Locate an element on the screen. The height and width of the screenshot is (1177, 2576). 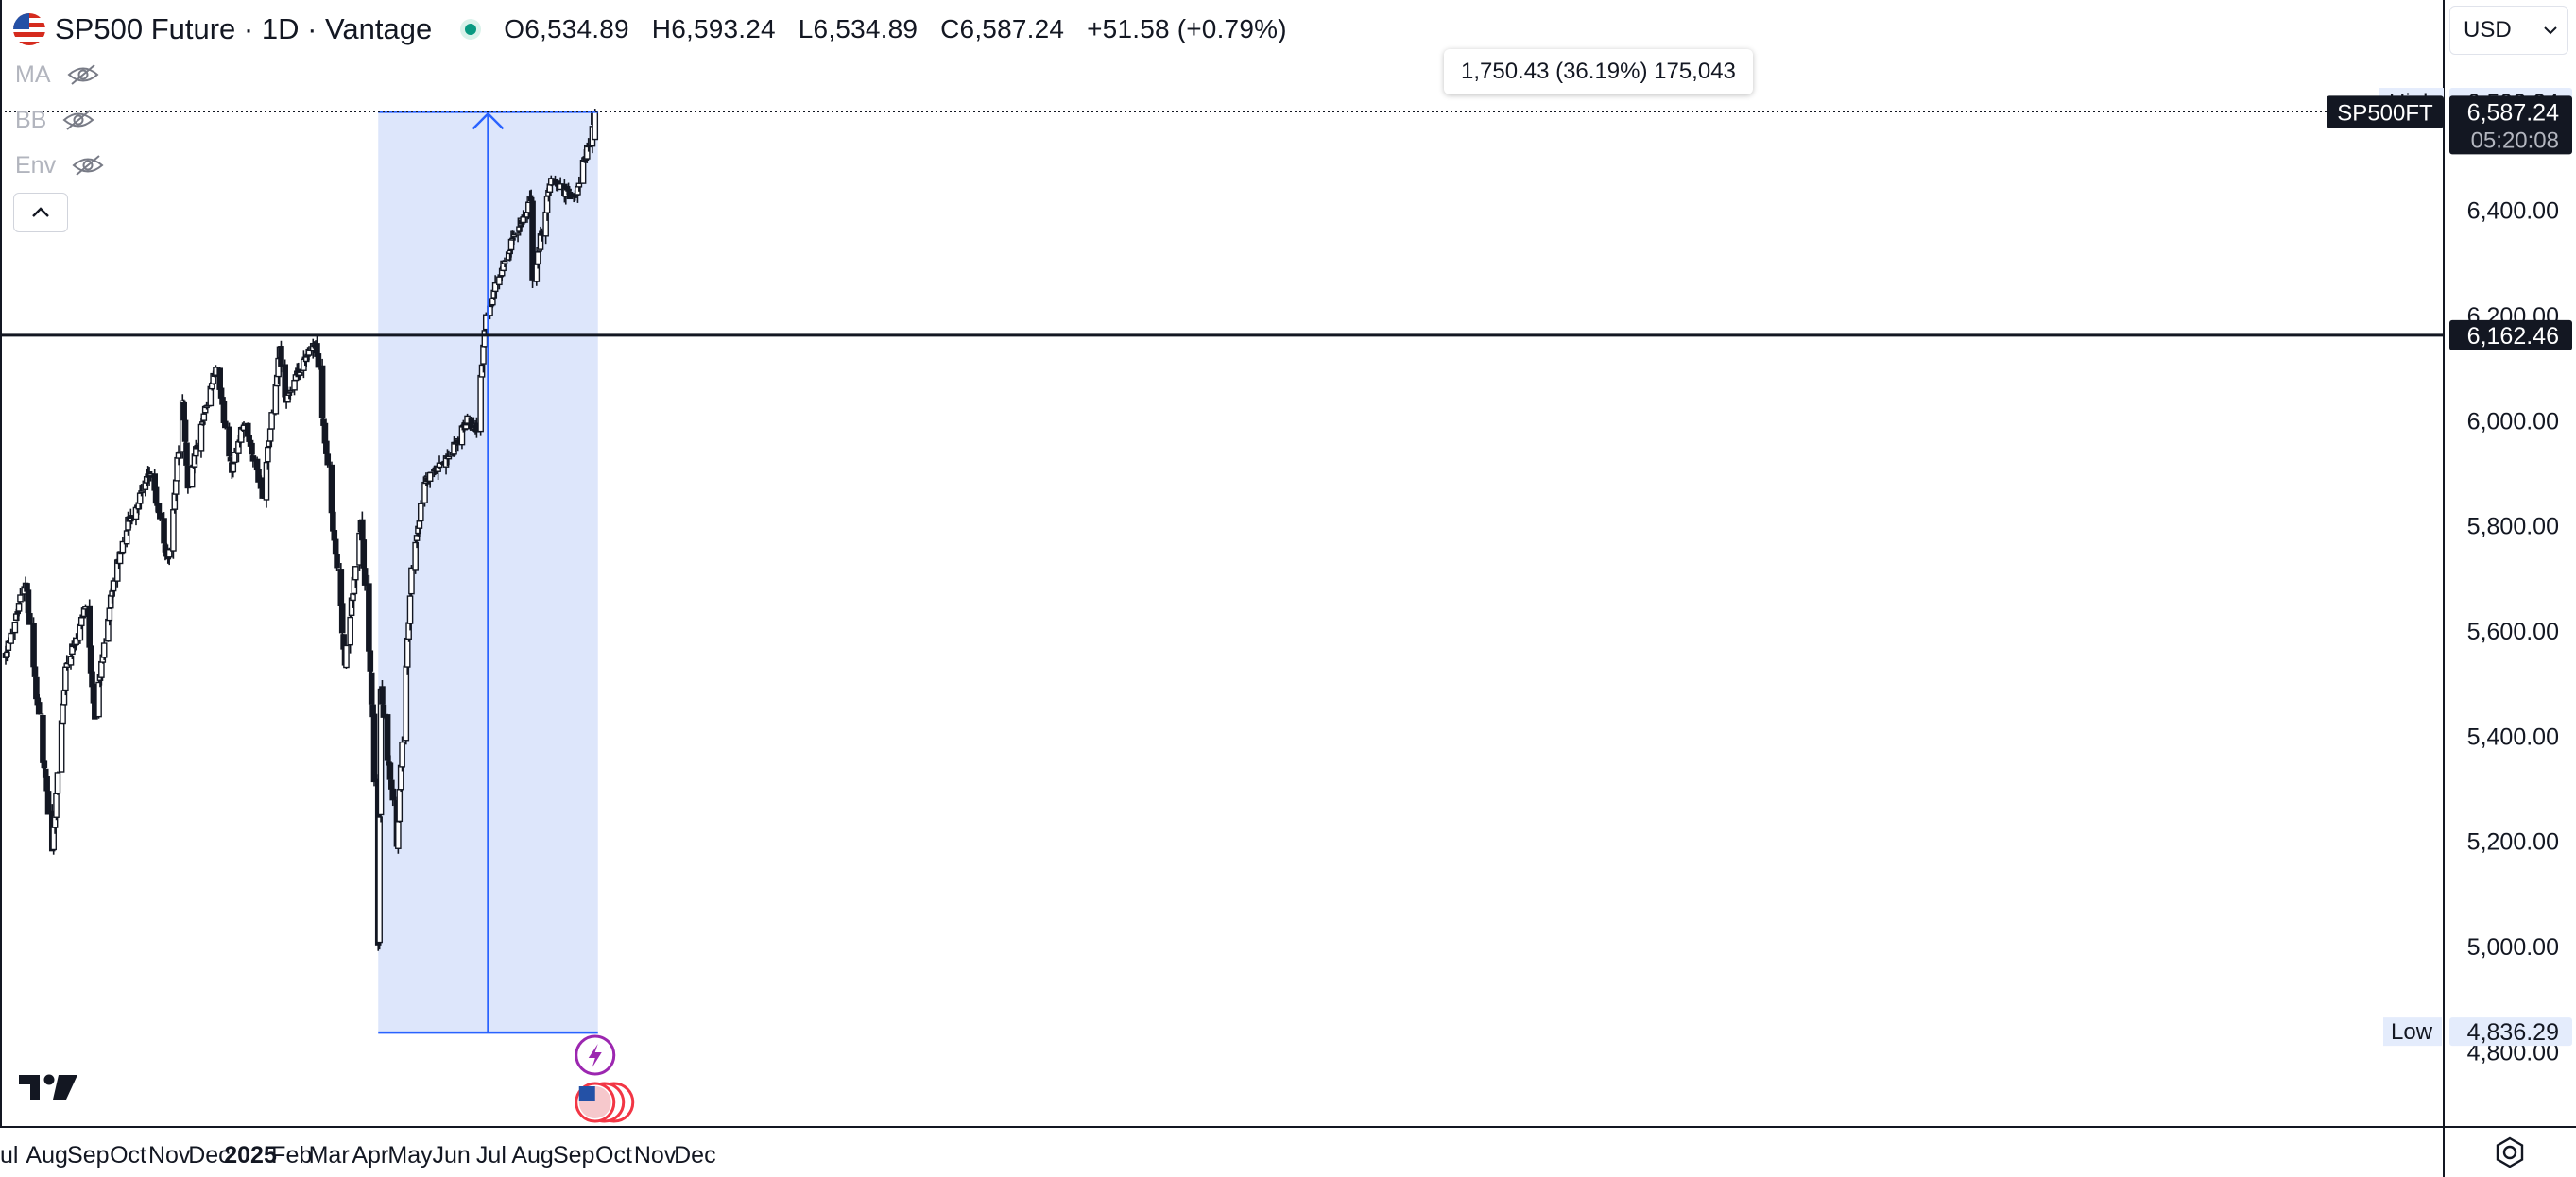
price-tick-label: 5,400.00 is located at coordinates (2513, 737).